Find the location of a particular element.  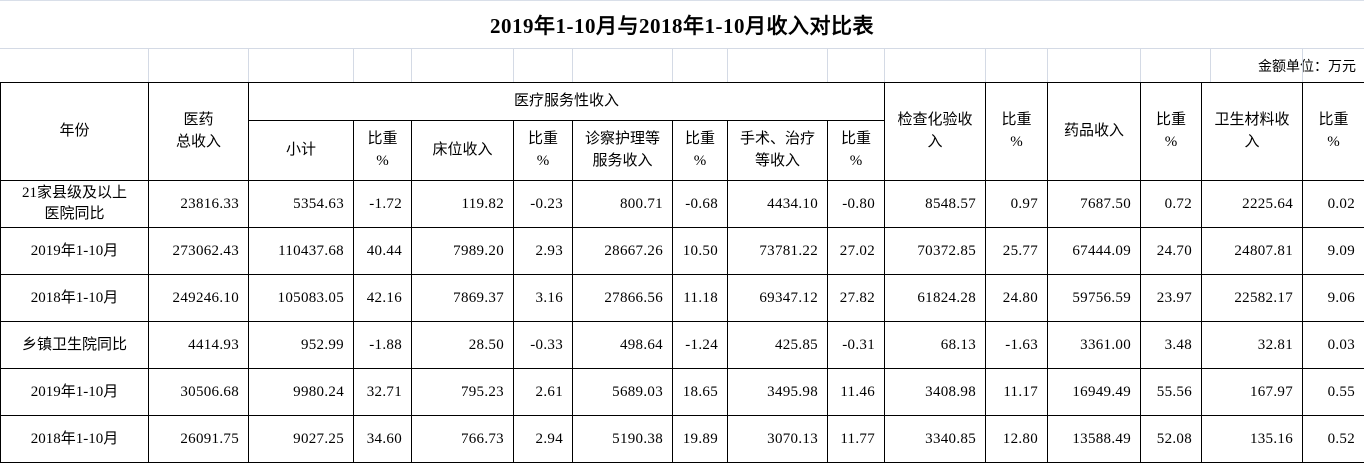

cell-ratio: -0.31 is located at coordinates (856, 345).